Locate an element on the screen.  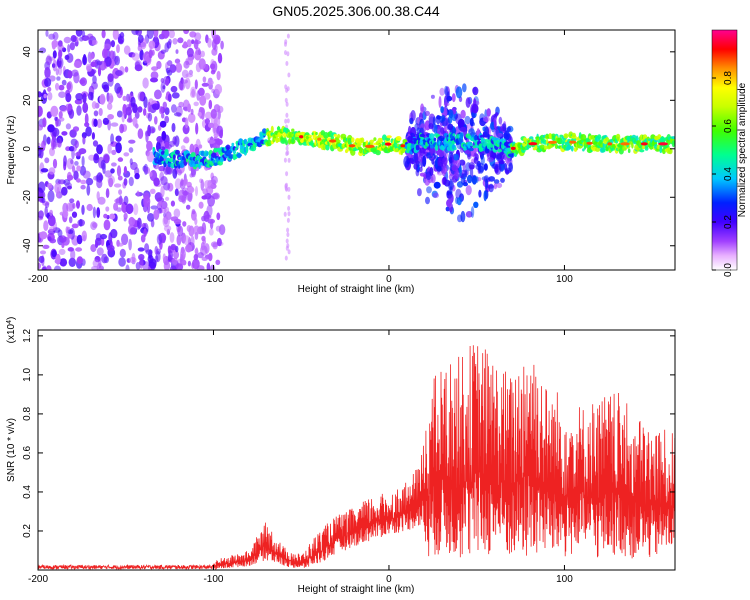
x-tick-label: -100 is located at coordinates (213, 579).